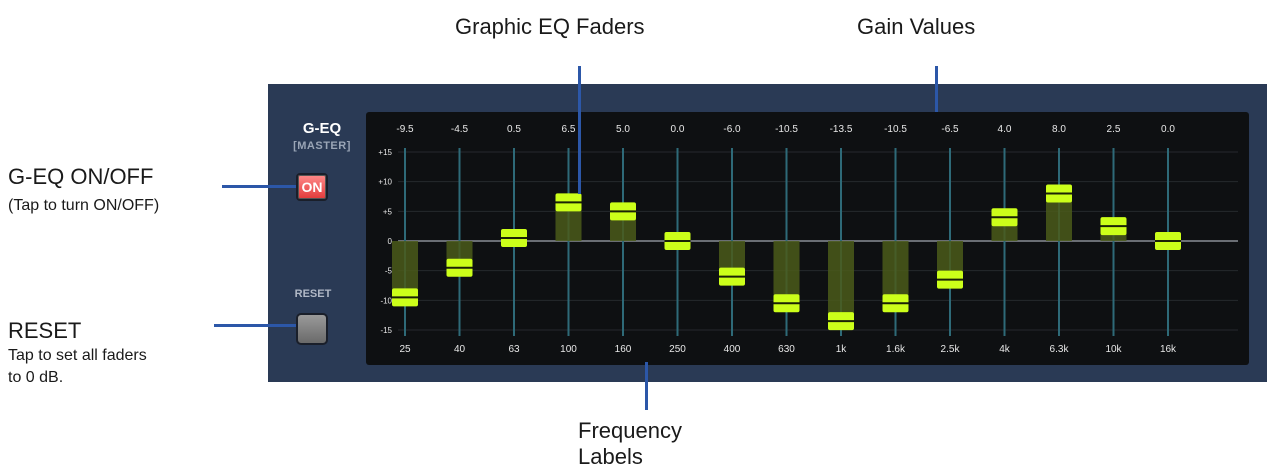 The height and width of the screenshot is (471, 1267). I want to click on reset-button, so click(312, 329).